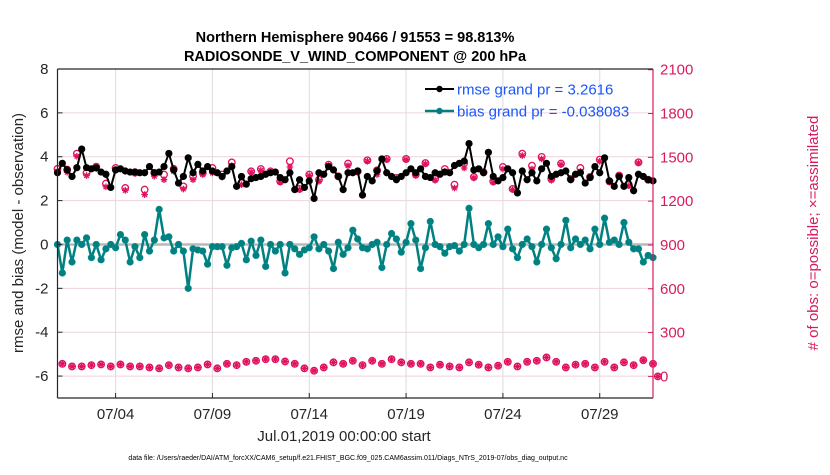 This screenshot has width=830, height=475. What do you see at coordinates (41, 376) in the screenshot?
I see `y-tick-label: -6` at bounding box center [41, 376].